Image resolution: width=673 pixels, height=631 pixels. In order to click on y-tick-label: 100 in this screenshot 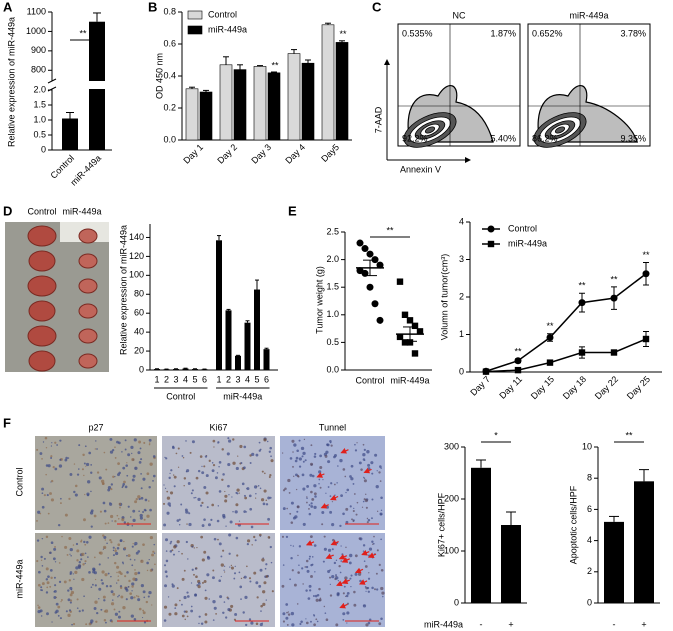, I will do `click(451, 550)`.